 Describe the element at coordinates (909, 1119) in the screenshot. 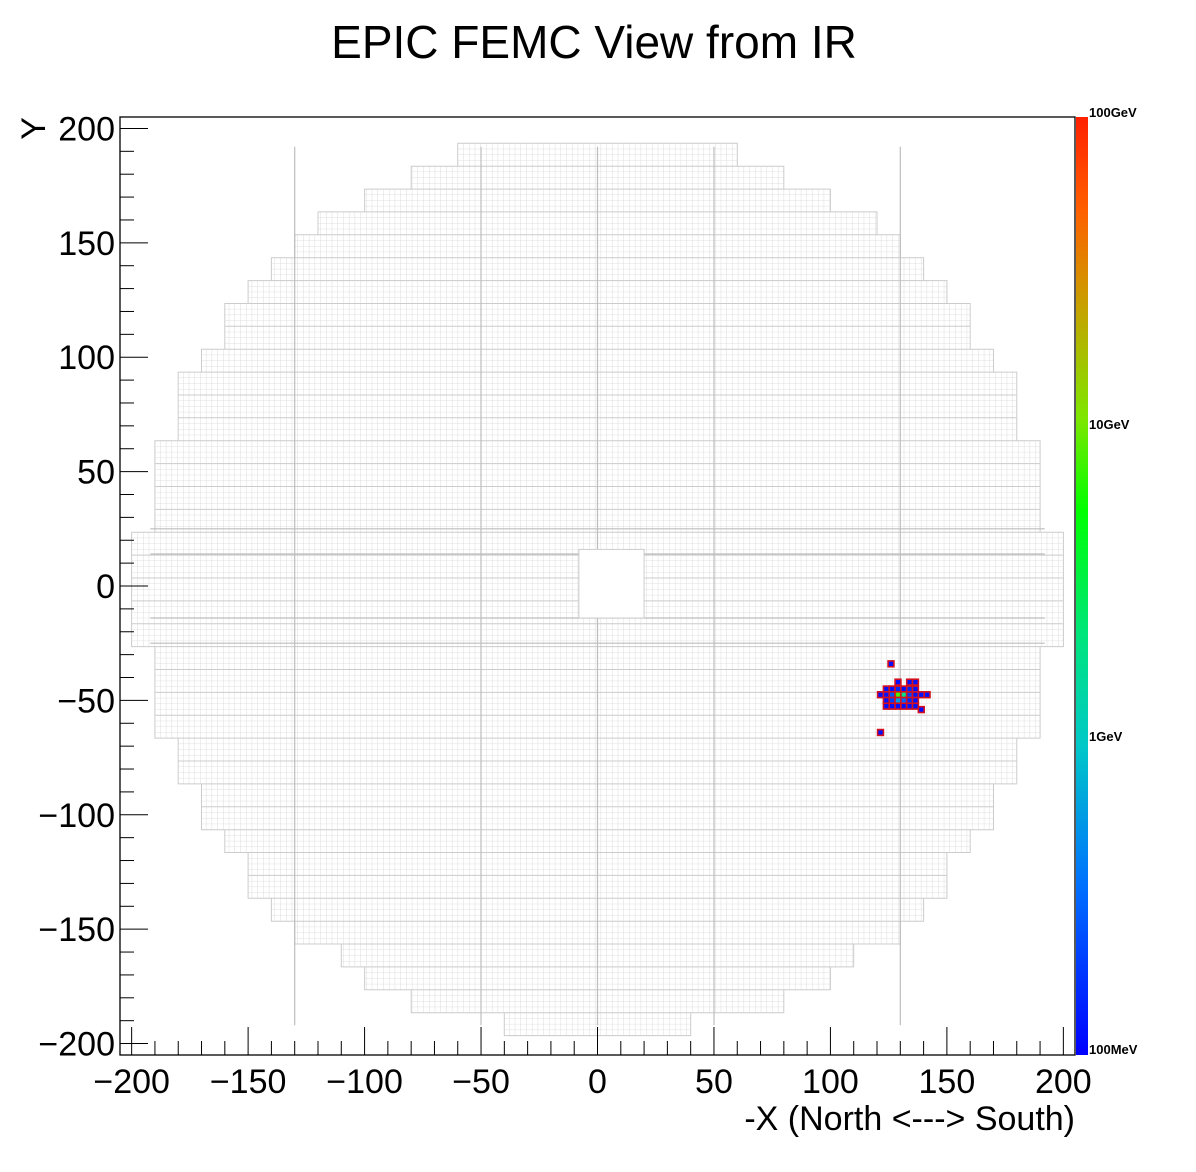

I see `x-axis-label: -X (North <---> South)` at that location.